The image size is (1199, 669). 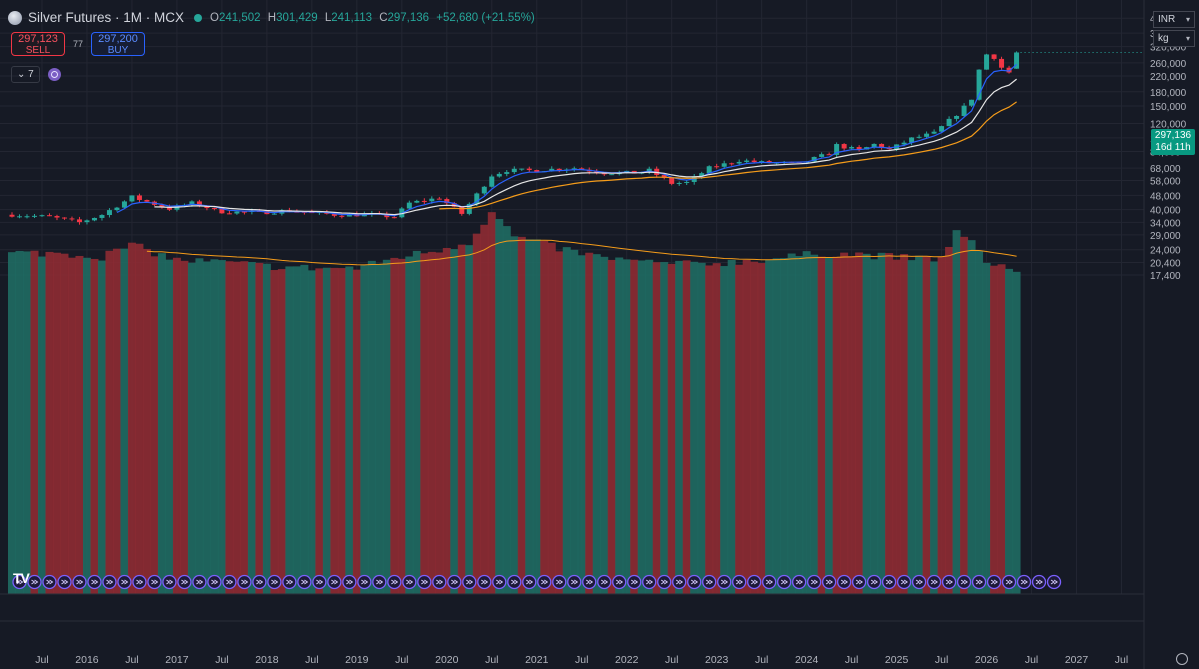 I want to click on gear-icon, so click(x=1182, y=659).